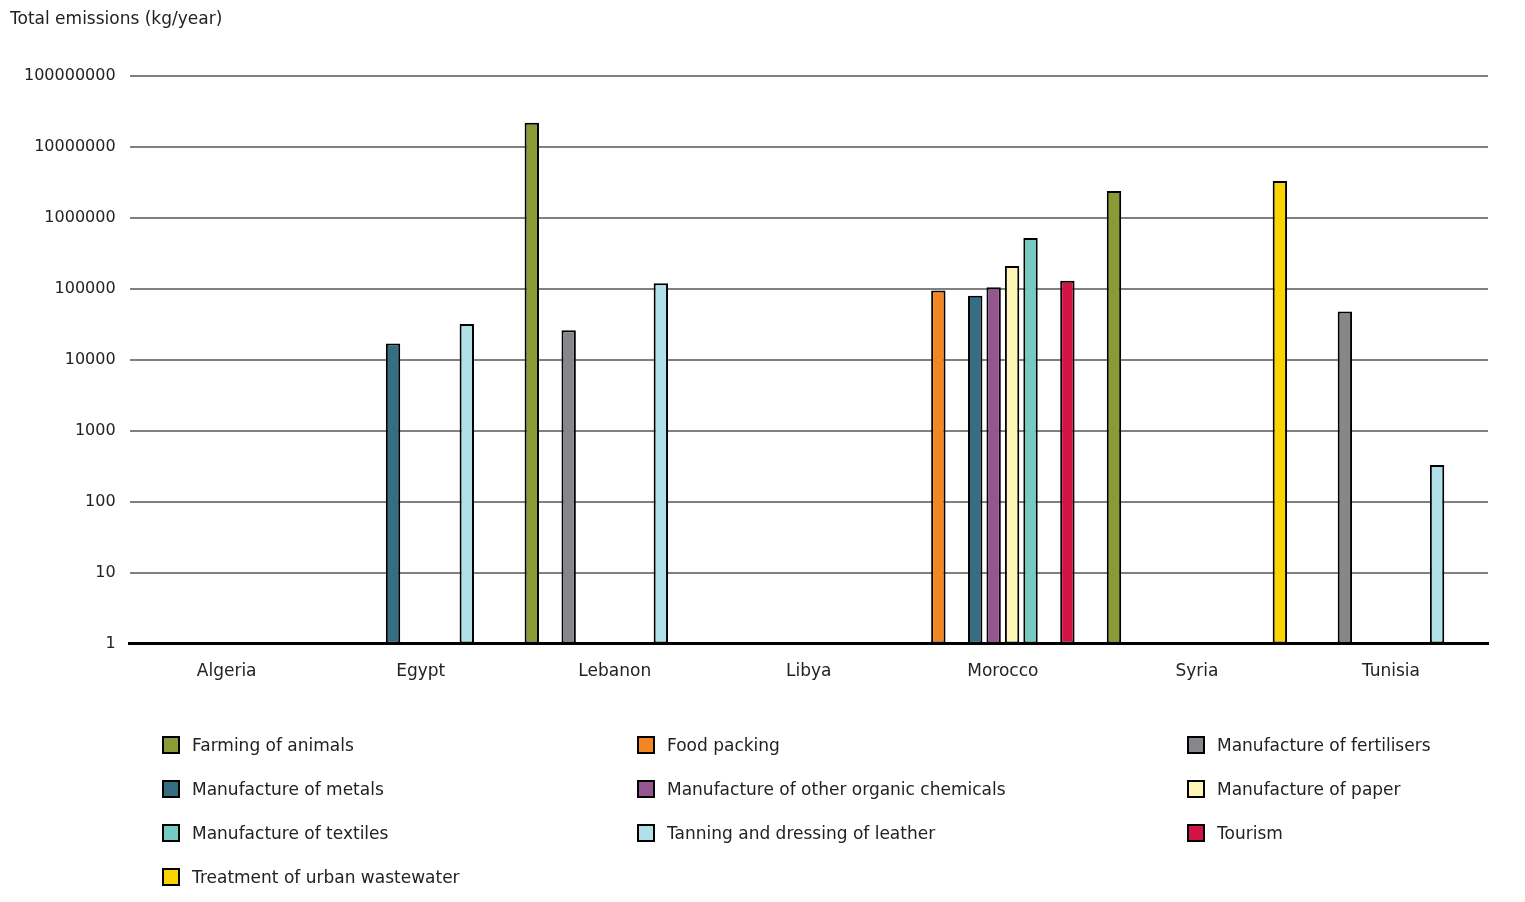 The image size is (1525, 902). Describe the element at coordinates (69, 75) in the screenshot. I see `y-tick-label: 100000000` at that location.